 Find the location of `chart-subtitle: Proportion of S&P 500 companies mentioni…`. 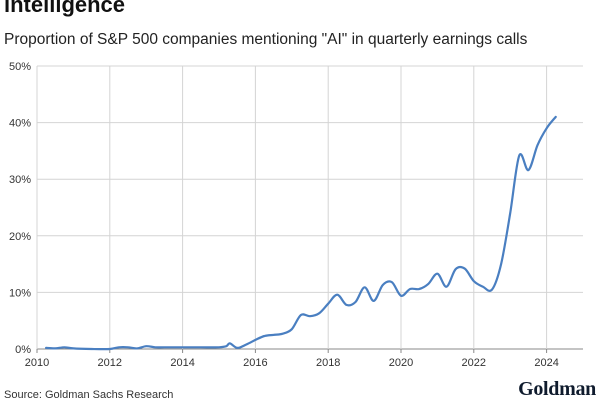

chart-subtitle: Proportion of S&P 500 companies mentioni… is located at coordinates (266, 39).